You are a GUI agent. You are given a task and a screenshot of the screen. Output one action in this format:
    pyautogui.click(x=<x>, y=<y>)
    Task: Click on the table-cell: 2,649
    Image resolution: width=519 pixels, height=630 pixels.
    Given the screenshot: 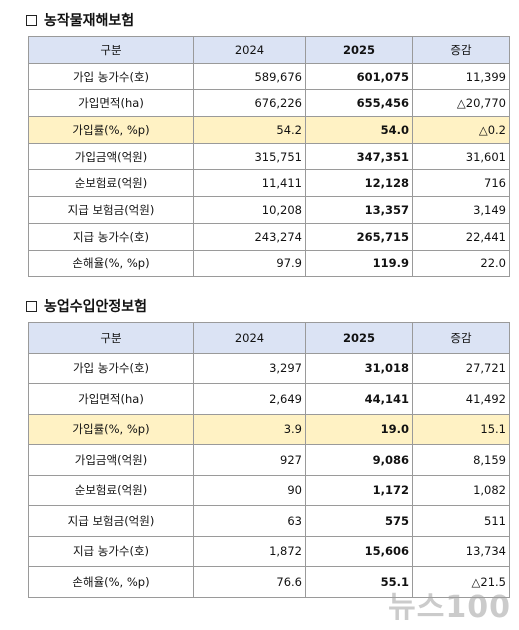 What is the action you would take?
    pyautogui.click(x=249, y=399)
    